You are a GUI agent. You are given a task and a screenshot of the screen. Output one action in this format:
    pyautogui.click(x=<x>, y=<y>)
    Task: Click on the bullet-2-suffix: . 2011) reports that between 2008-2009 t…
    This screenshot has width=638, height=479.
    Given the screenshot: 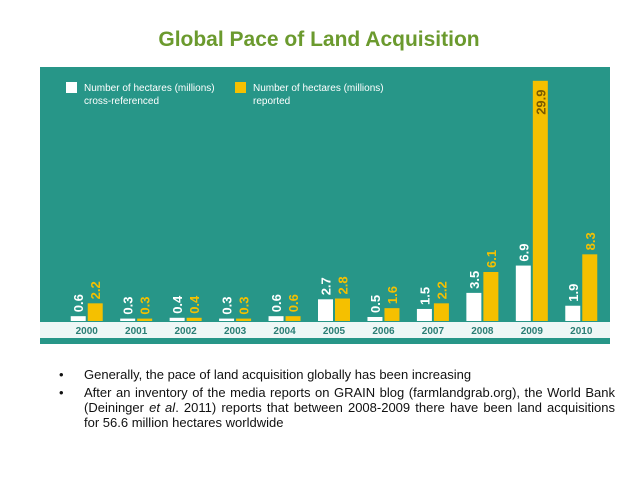 What is the action you would take?
    pyautogui.click(x=349, y=415)
    